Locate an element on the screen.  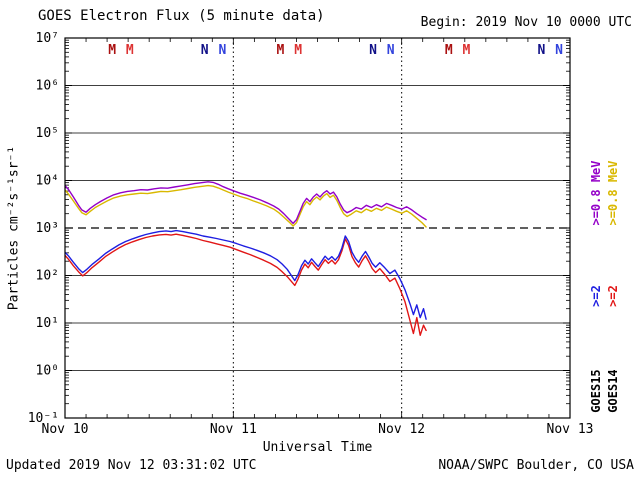
svg-text: 10⁻¹ is located at coordinates (43, 418).